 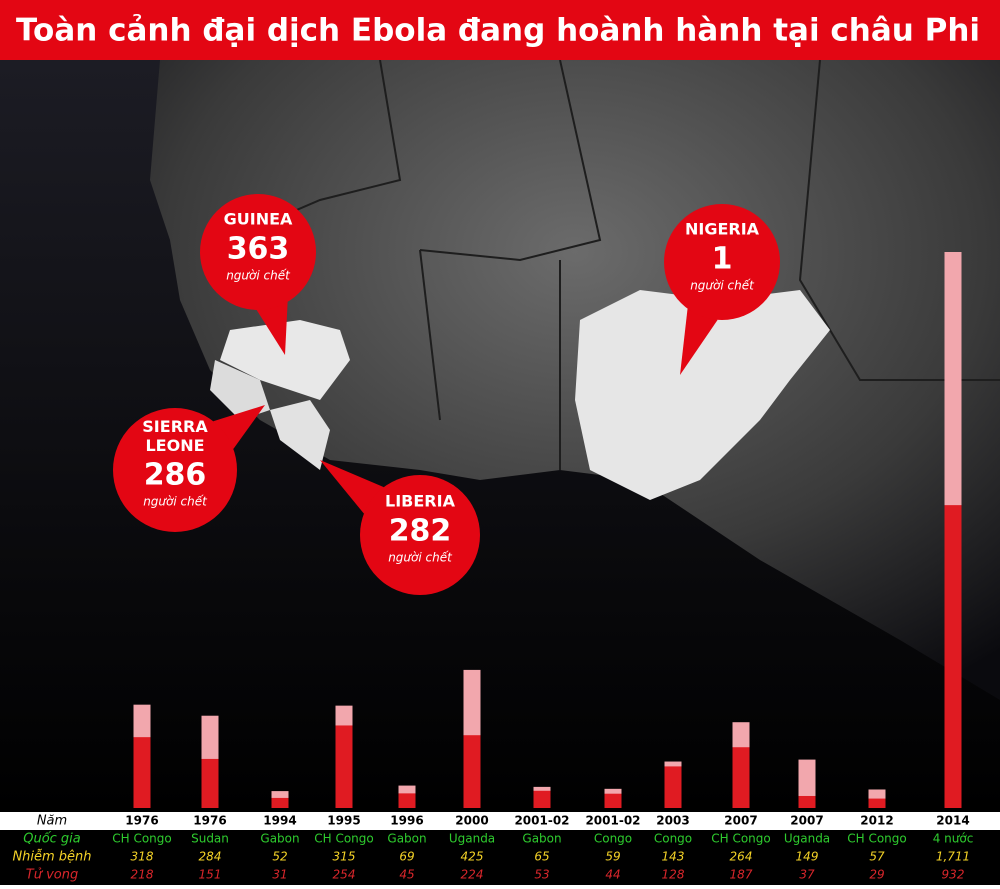 I want to click on year-label: 1995, so click(x=343, y=821).